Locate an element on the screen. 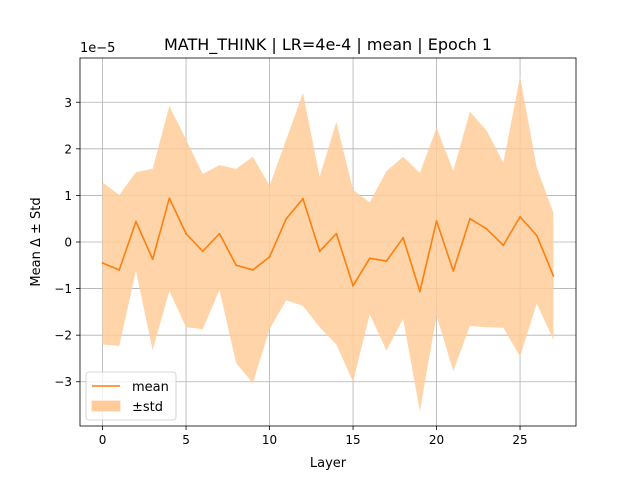  y-tick-label: 1 is located at coordinates (68, 196).